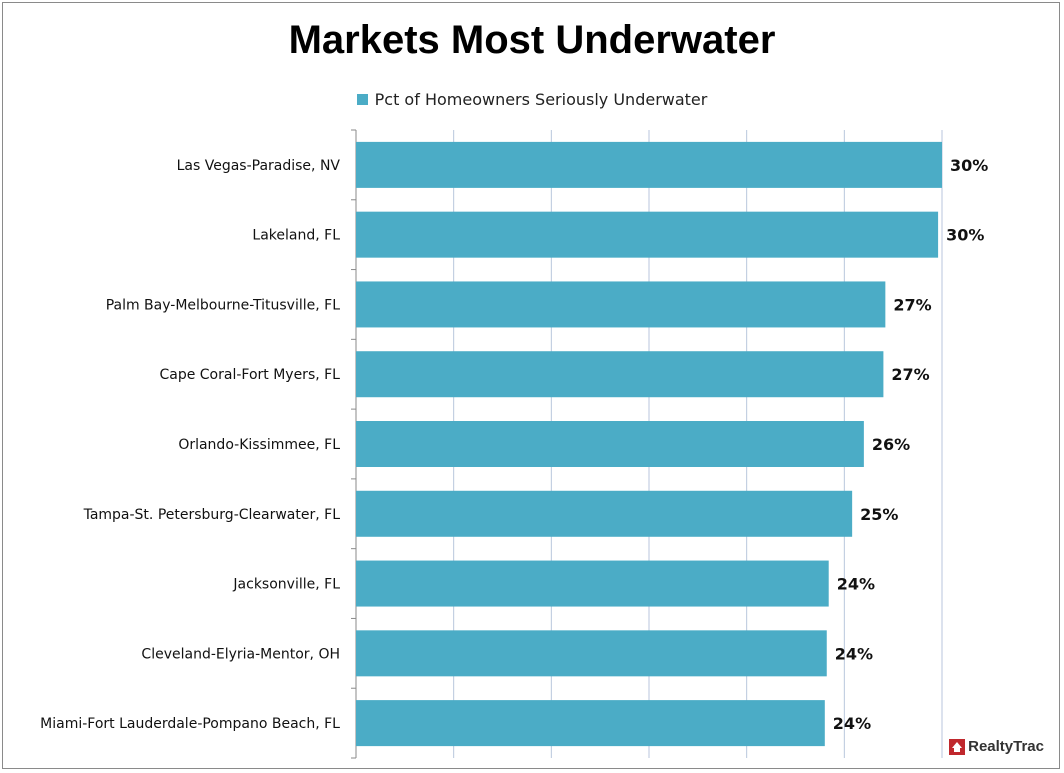  Describe the element at coordinates (286, 585) in the screenshot. I see `category-label: Jacksonville, FL` at that location.